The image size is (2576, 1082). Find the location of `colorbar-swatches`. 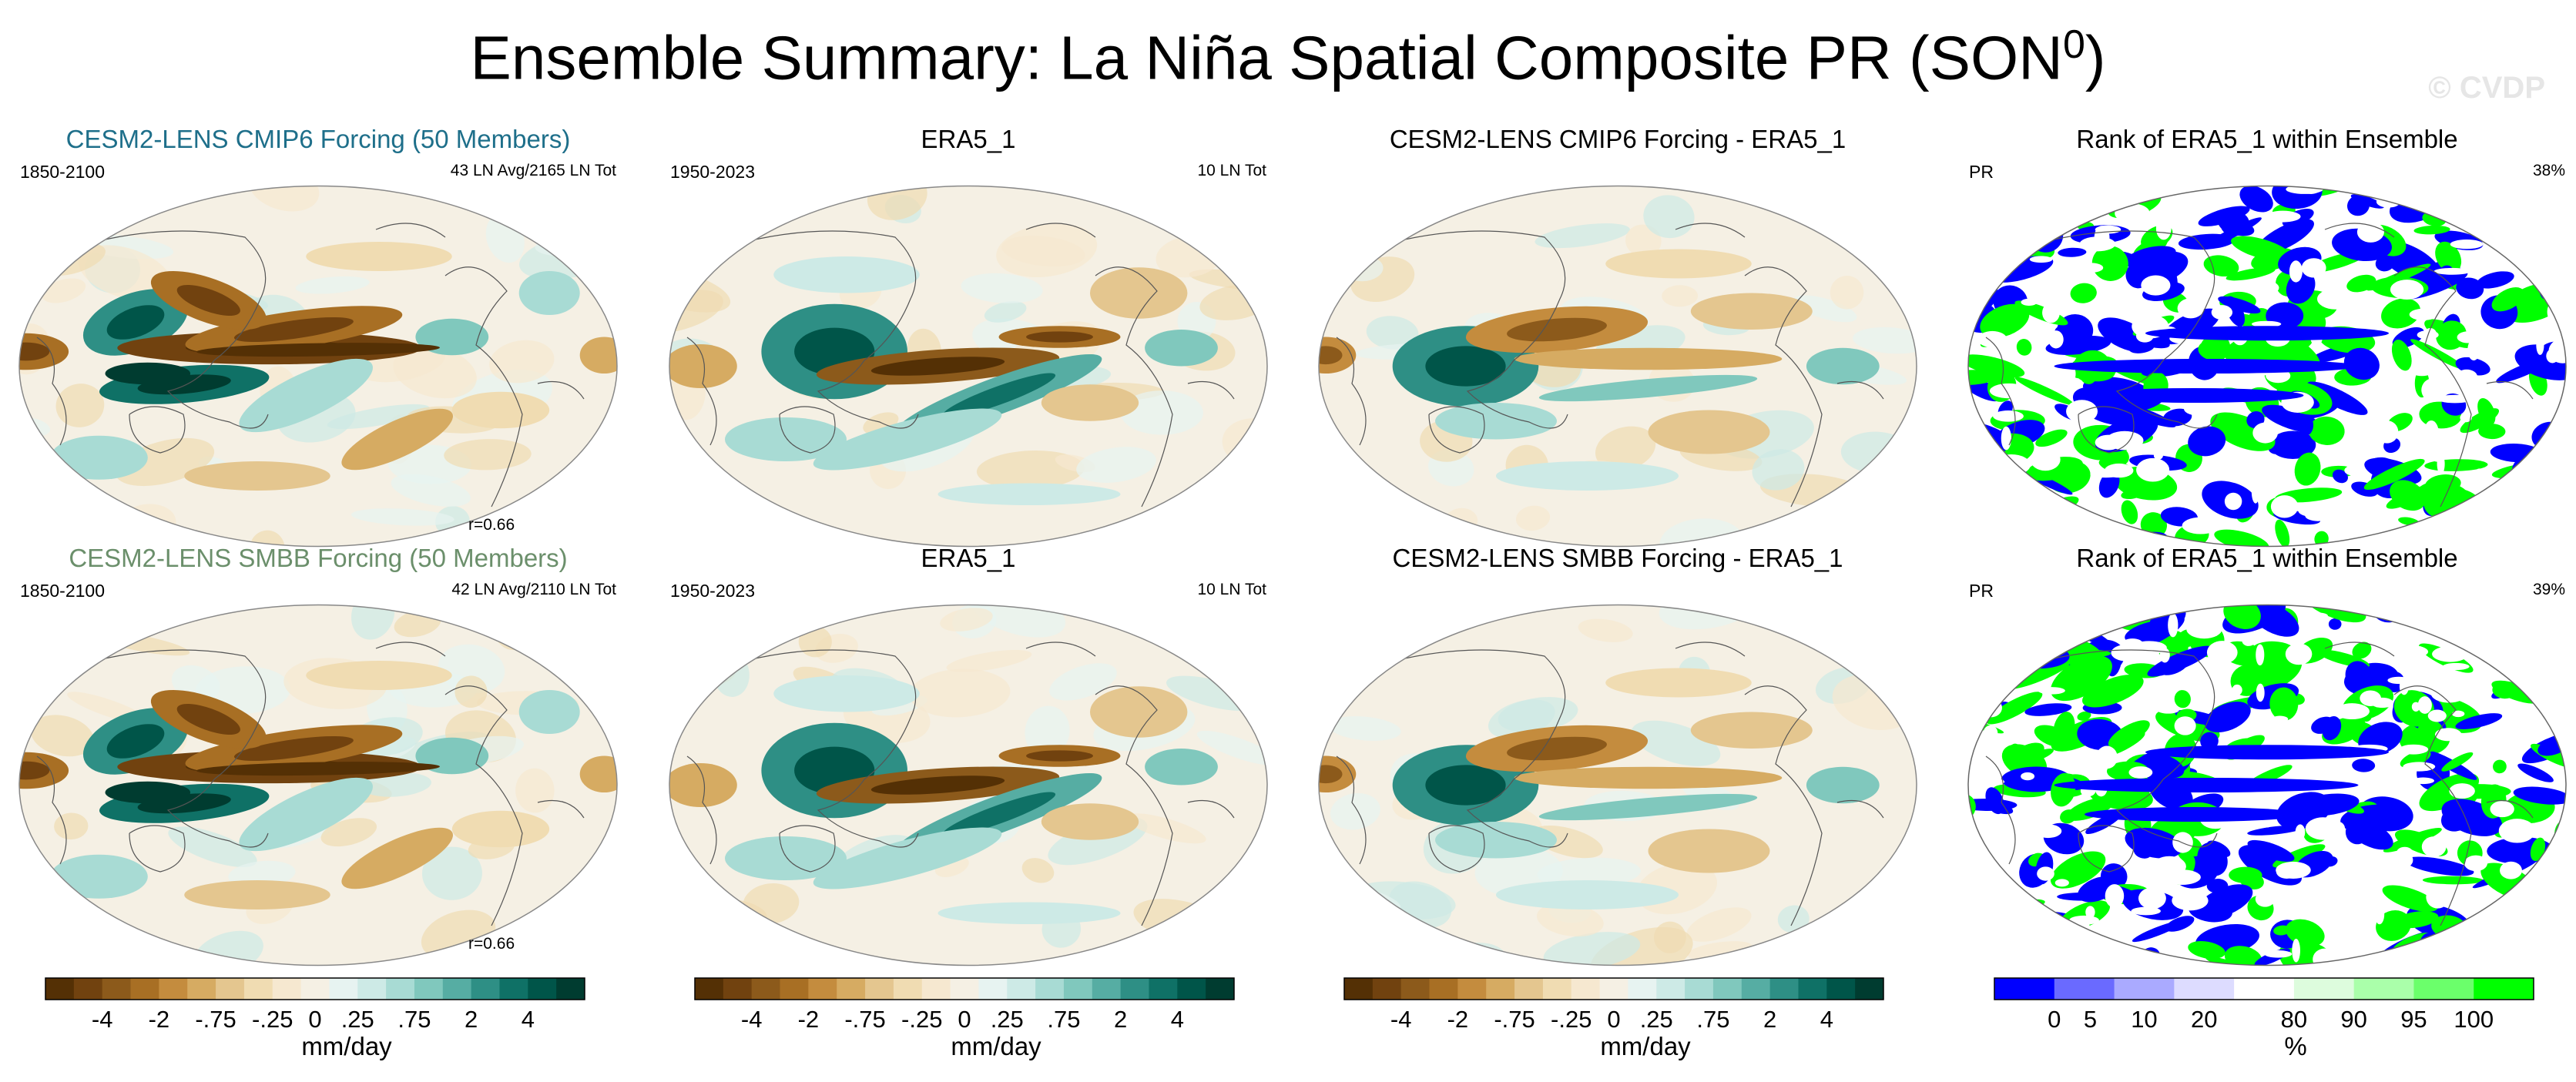

colorbar-swatches is located at coordinates (1613, 988).